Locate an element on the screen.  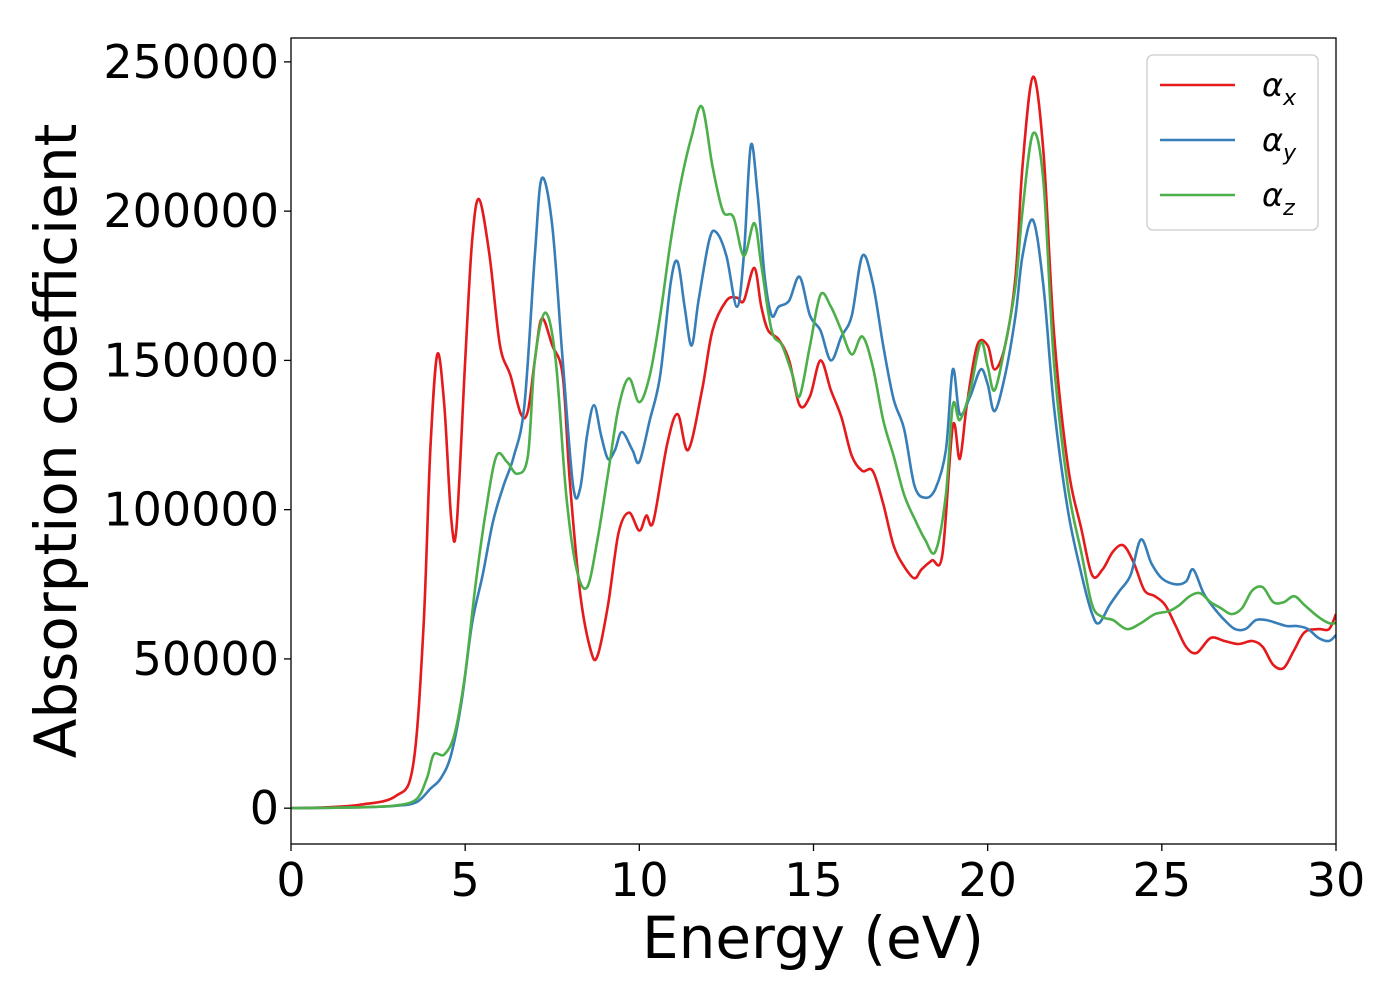
legend-box is located at coordinates (1232, 142).